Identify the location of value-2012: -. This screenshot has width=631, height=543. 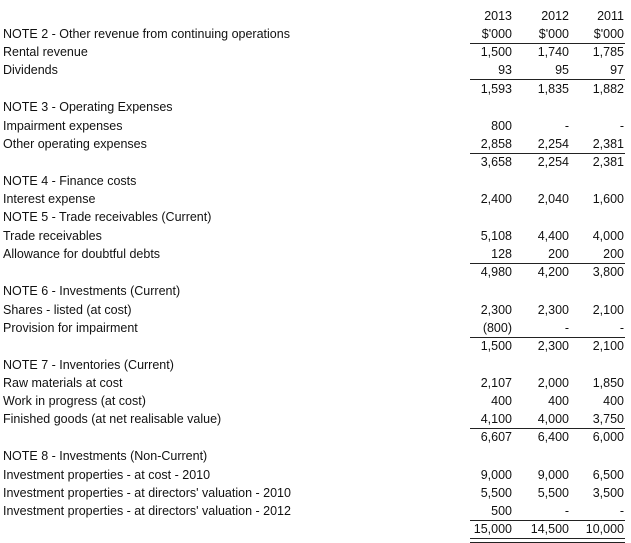
(566, 511).